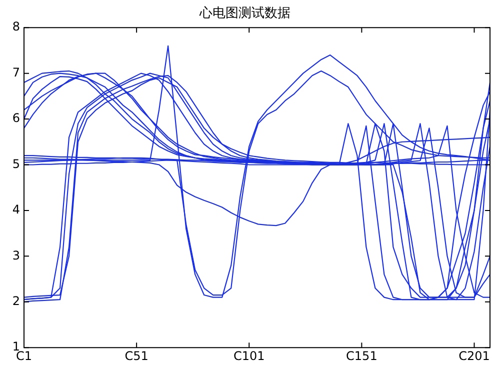 The height and width of the screenshot is (370, 499). I want to click on x-tick-label: C101, so click(249, 355).